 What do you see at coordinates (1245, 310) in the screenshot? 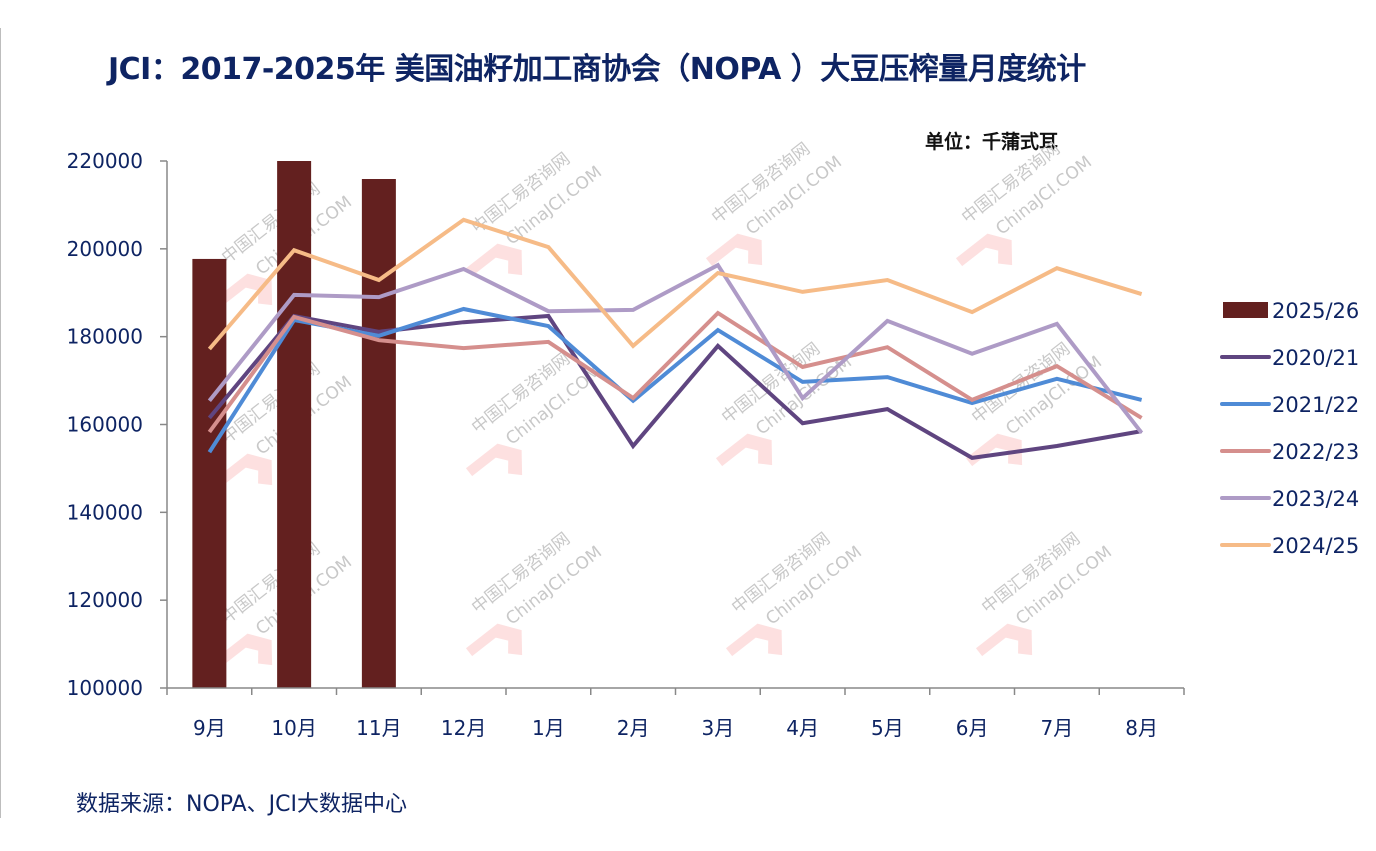
I see `legend-swatch-bar` at bounding box center [1245, 310].